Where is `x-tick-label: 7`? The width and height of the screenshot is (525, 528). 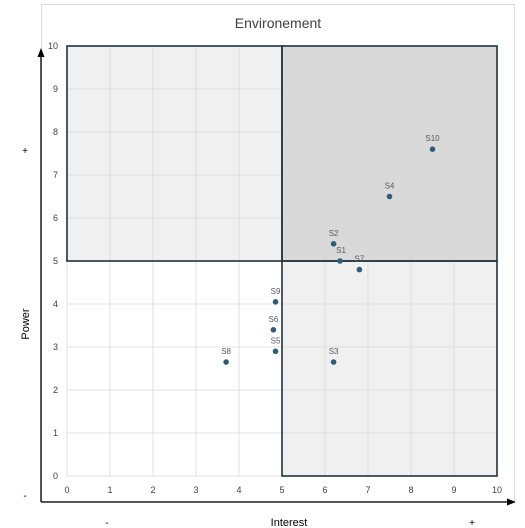 x-tick-label: 7 is located at coordinates (367, 490).